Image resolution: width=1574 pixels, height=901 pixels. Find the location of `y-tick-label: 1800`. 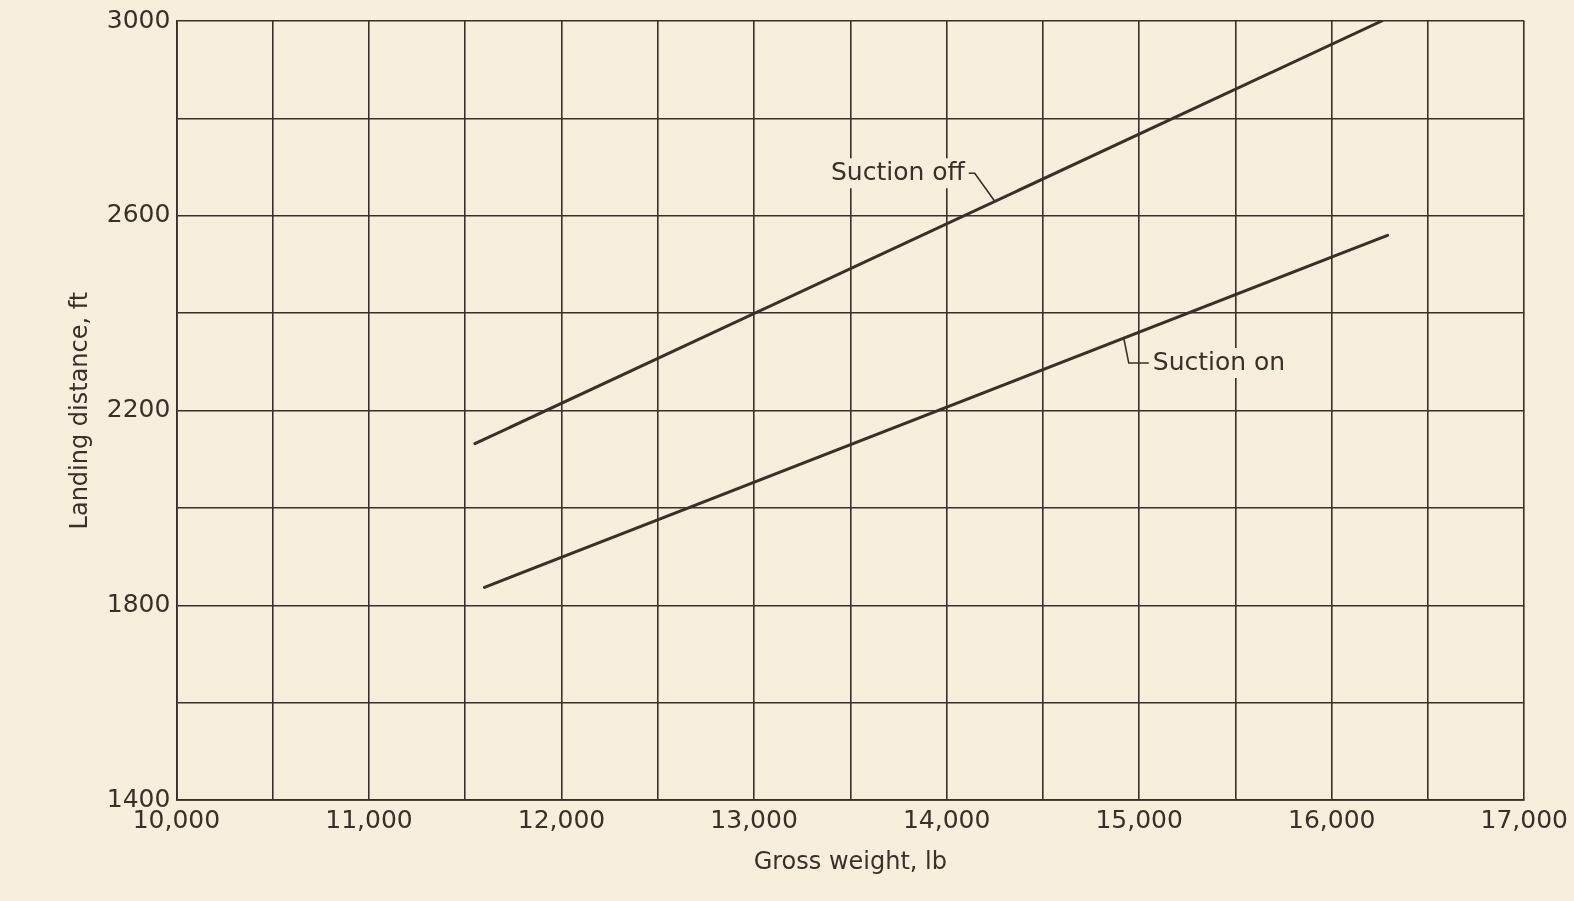

y-tick-label: 1800 is located at coordinates (138, 603).